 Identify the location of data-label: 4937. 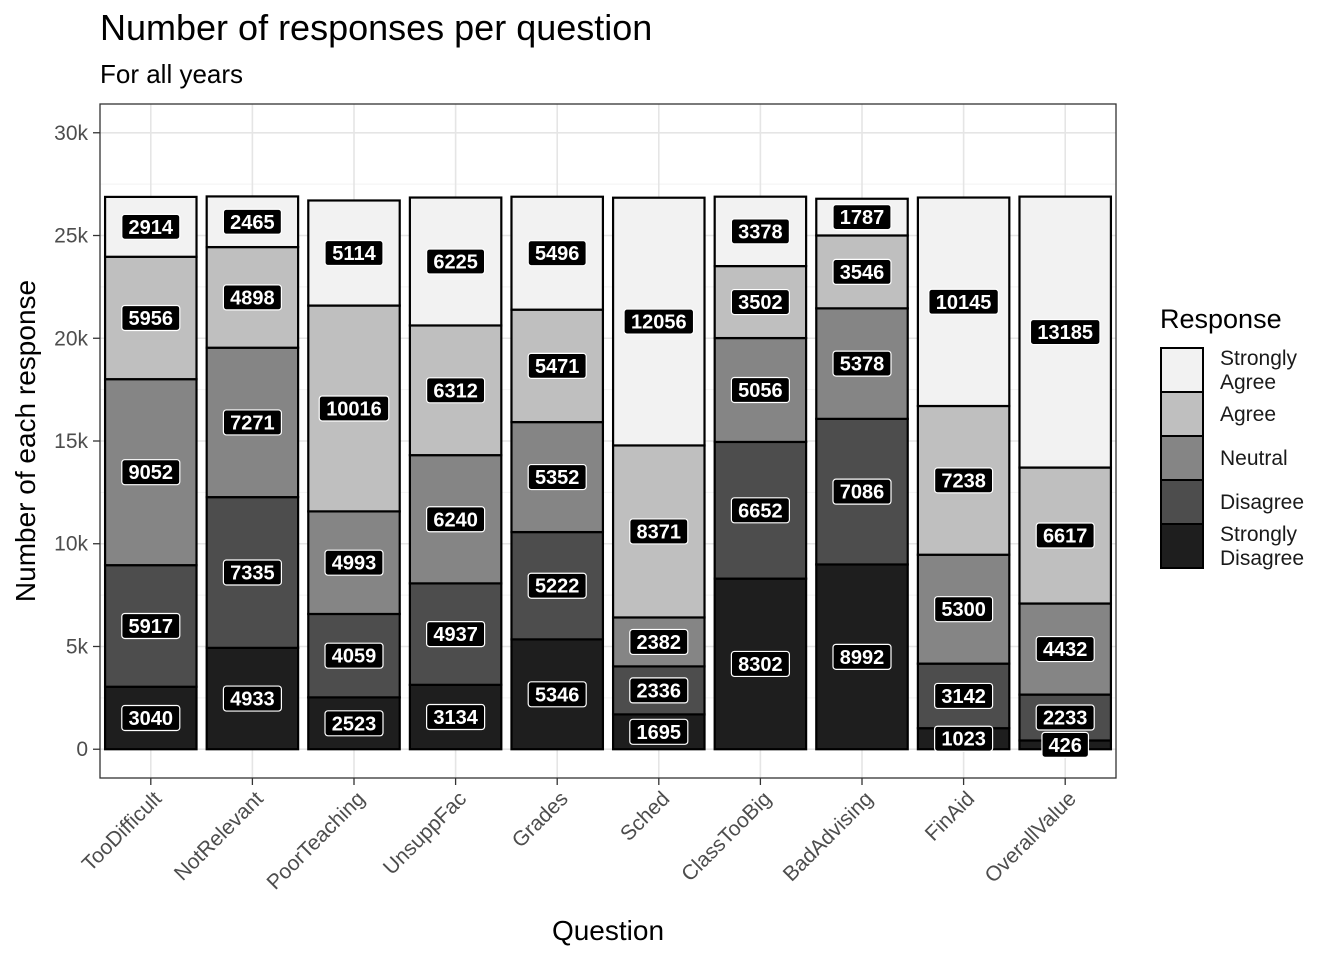
(455, 635).